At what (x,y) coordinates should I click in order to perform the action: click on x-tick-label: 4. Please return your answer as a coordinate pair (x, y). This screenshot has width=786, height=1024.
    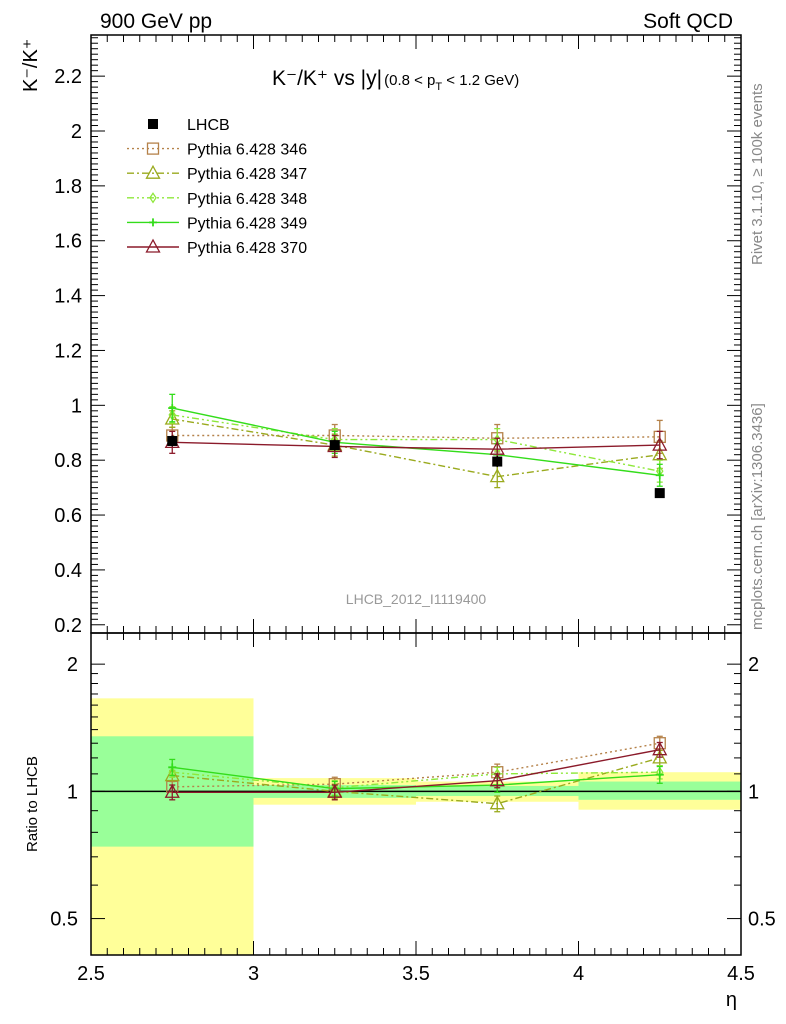
    Looking at the image, I should click on (578, 974).